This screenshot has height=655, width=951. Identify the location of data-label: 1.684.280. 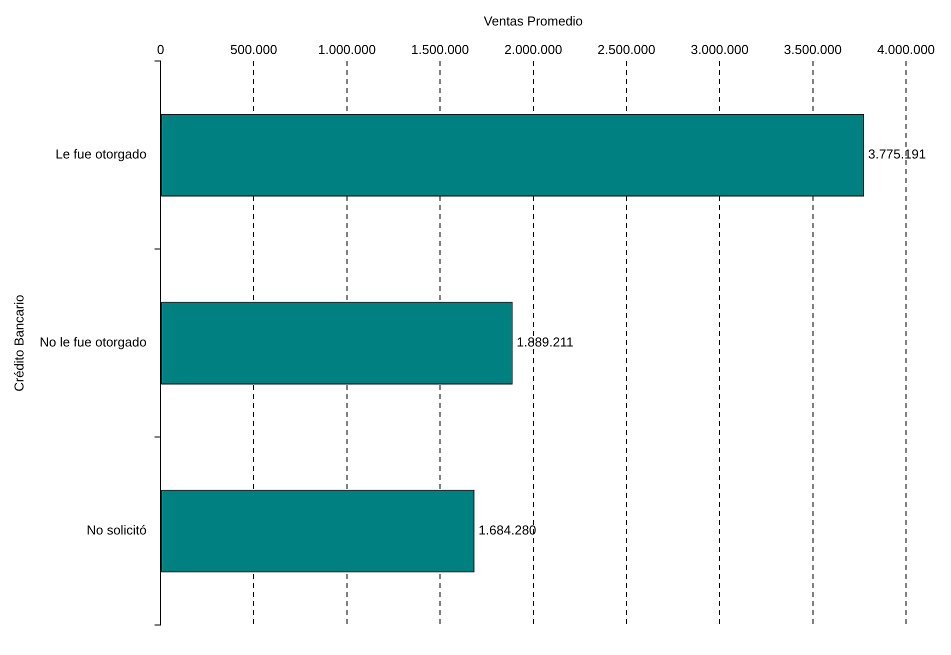
(507, 530).